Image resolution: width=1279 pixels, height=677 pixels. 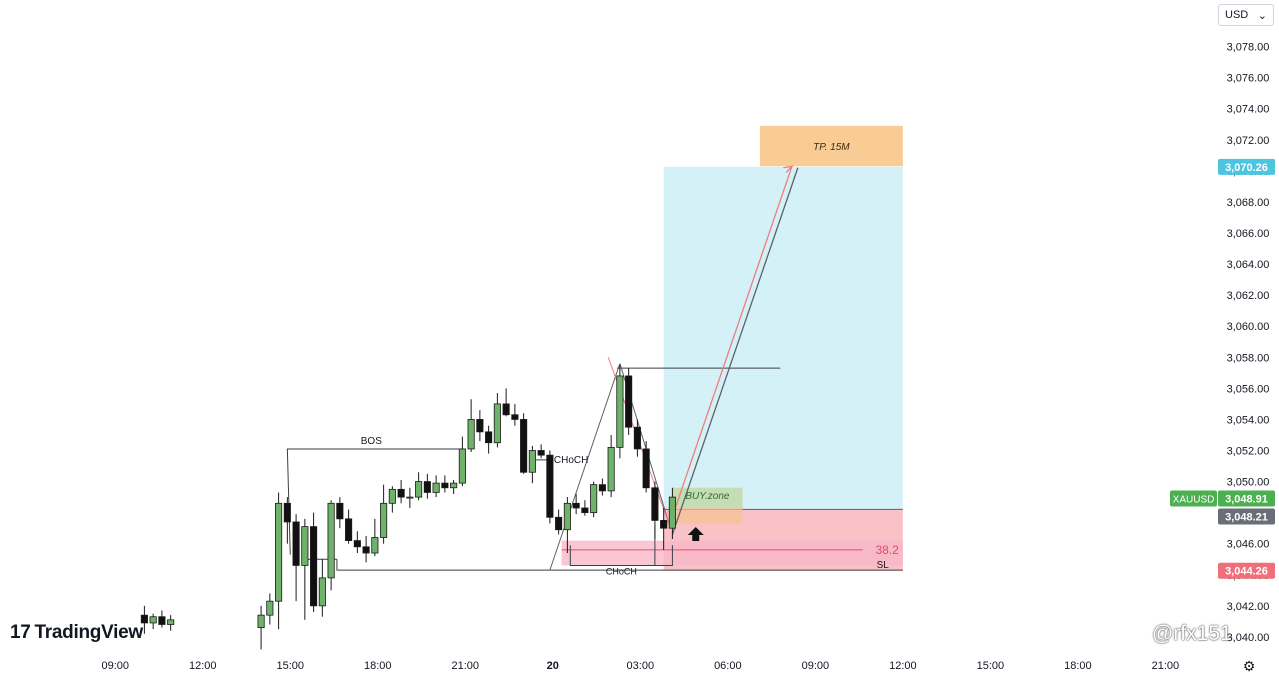 I want to click on price-tick-label: 3,066.00, so click(x=1248, y=234).